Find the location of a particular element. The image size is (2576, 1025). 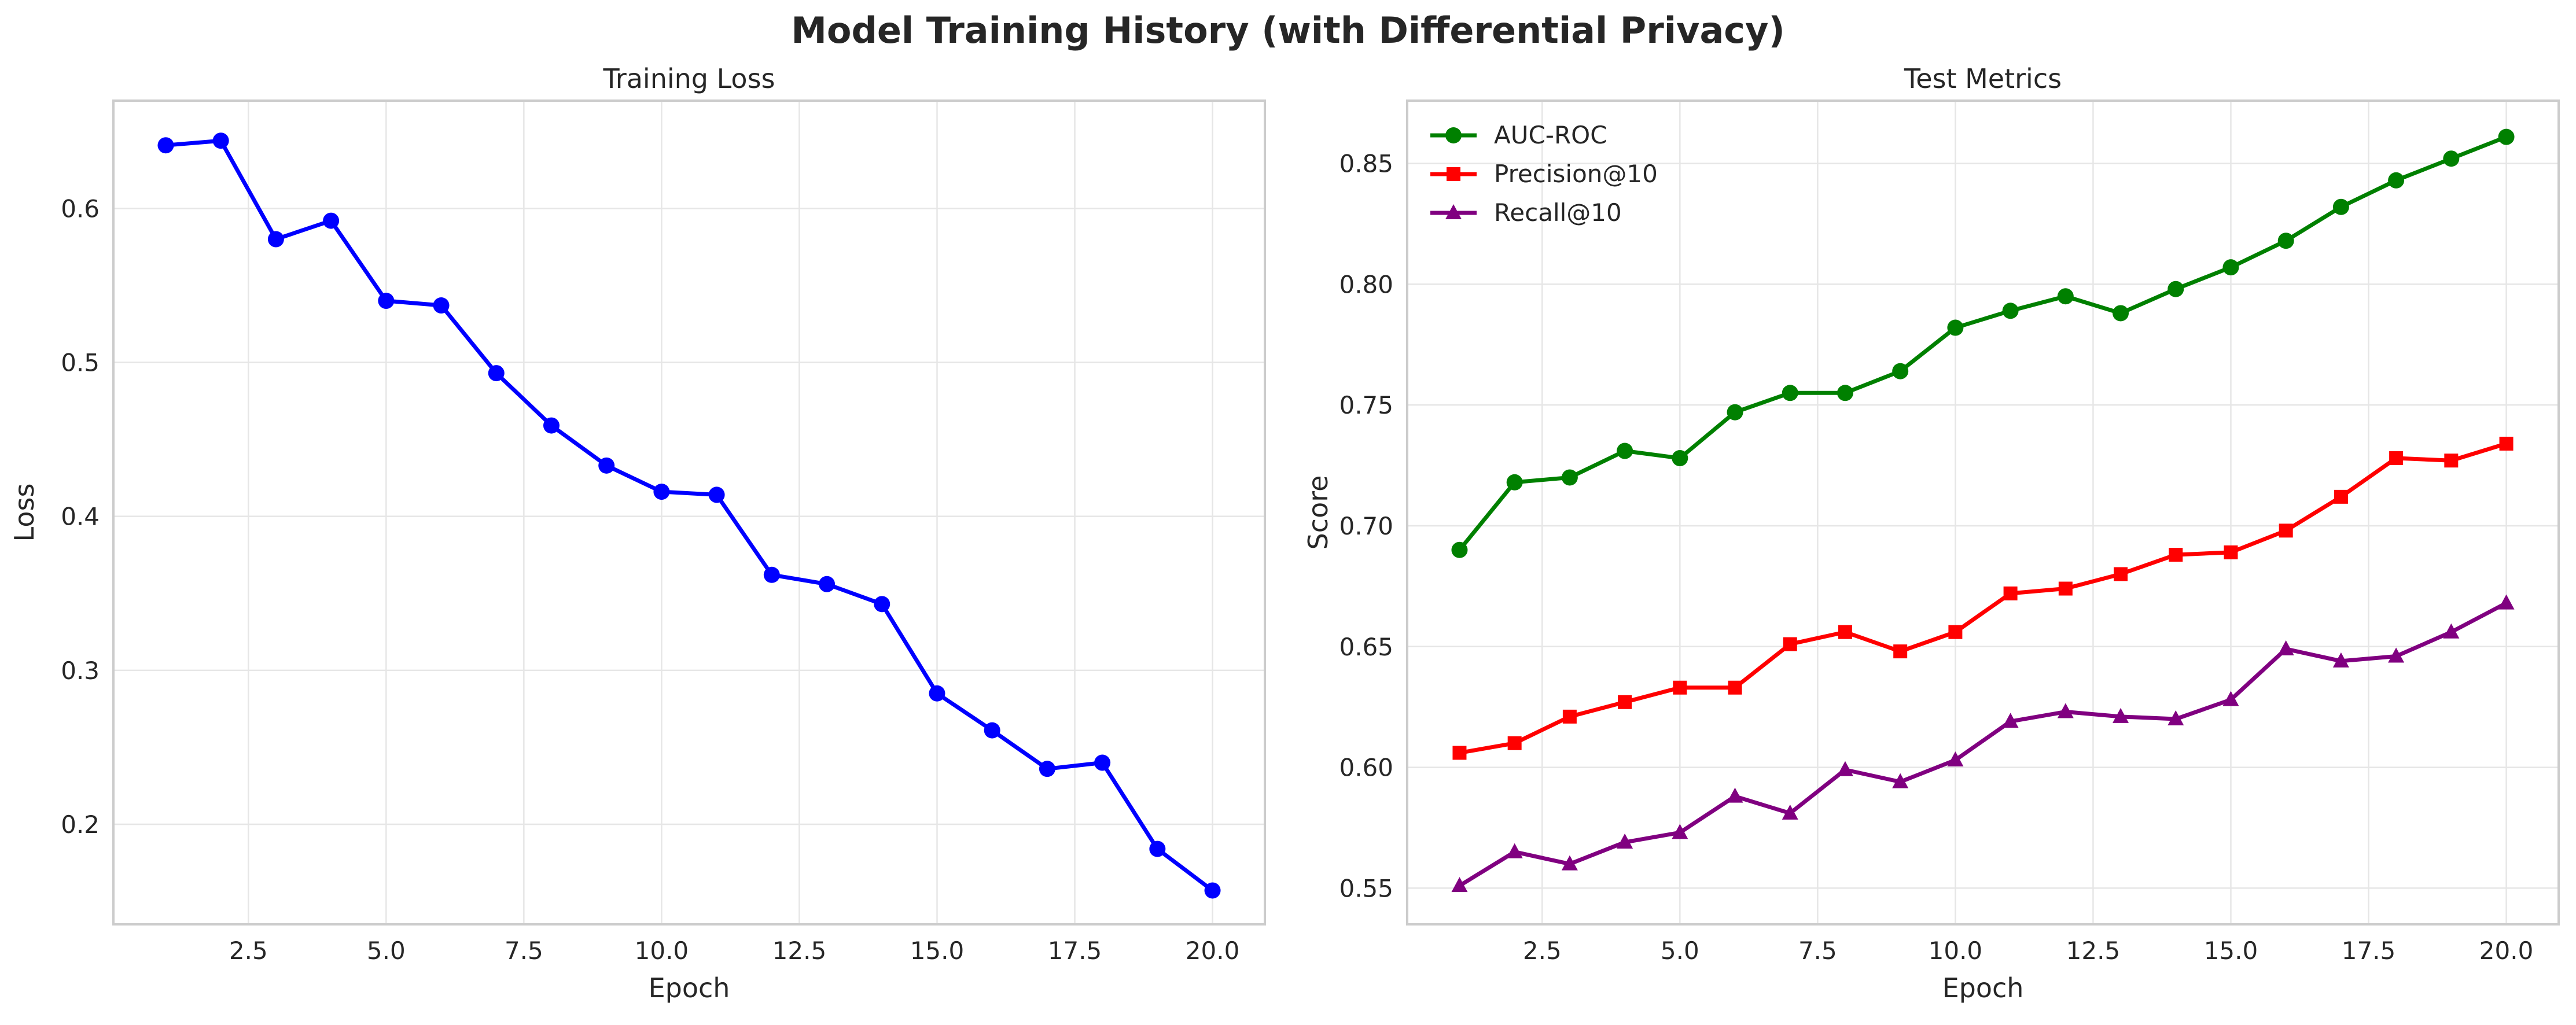

training-loss-y-tick-label: 0.2 is located at coordinates (80, 824).